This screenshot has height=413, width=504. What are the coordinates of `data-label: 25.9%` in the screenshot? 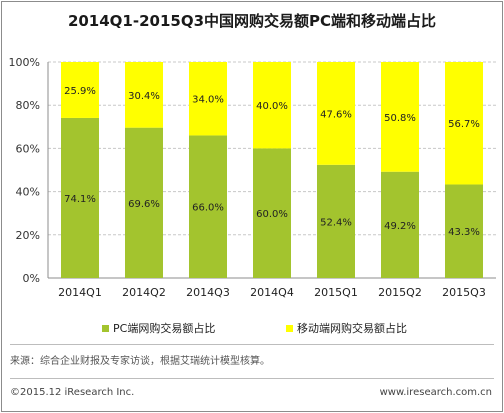 It's located at (80, 91).